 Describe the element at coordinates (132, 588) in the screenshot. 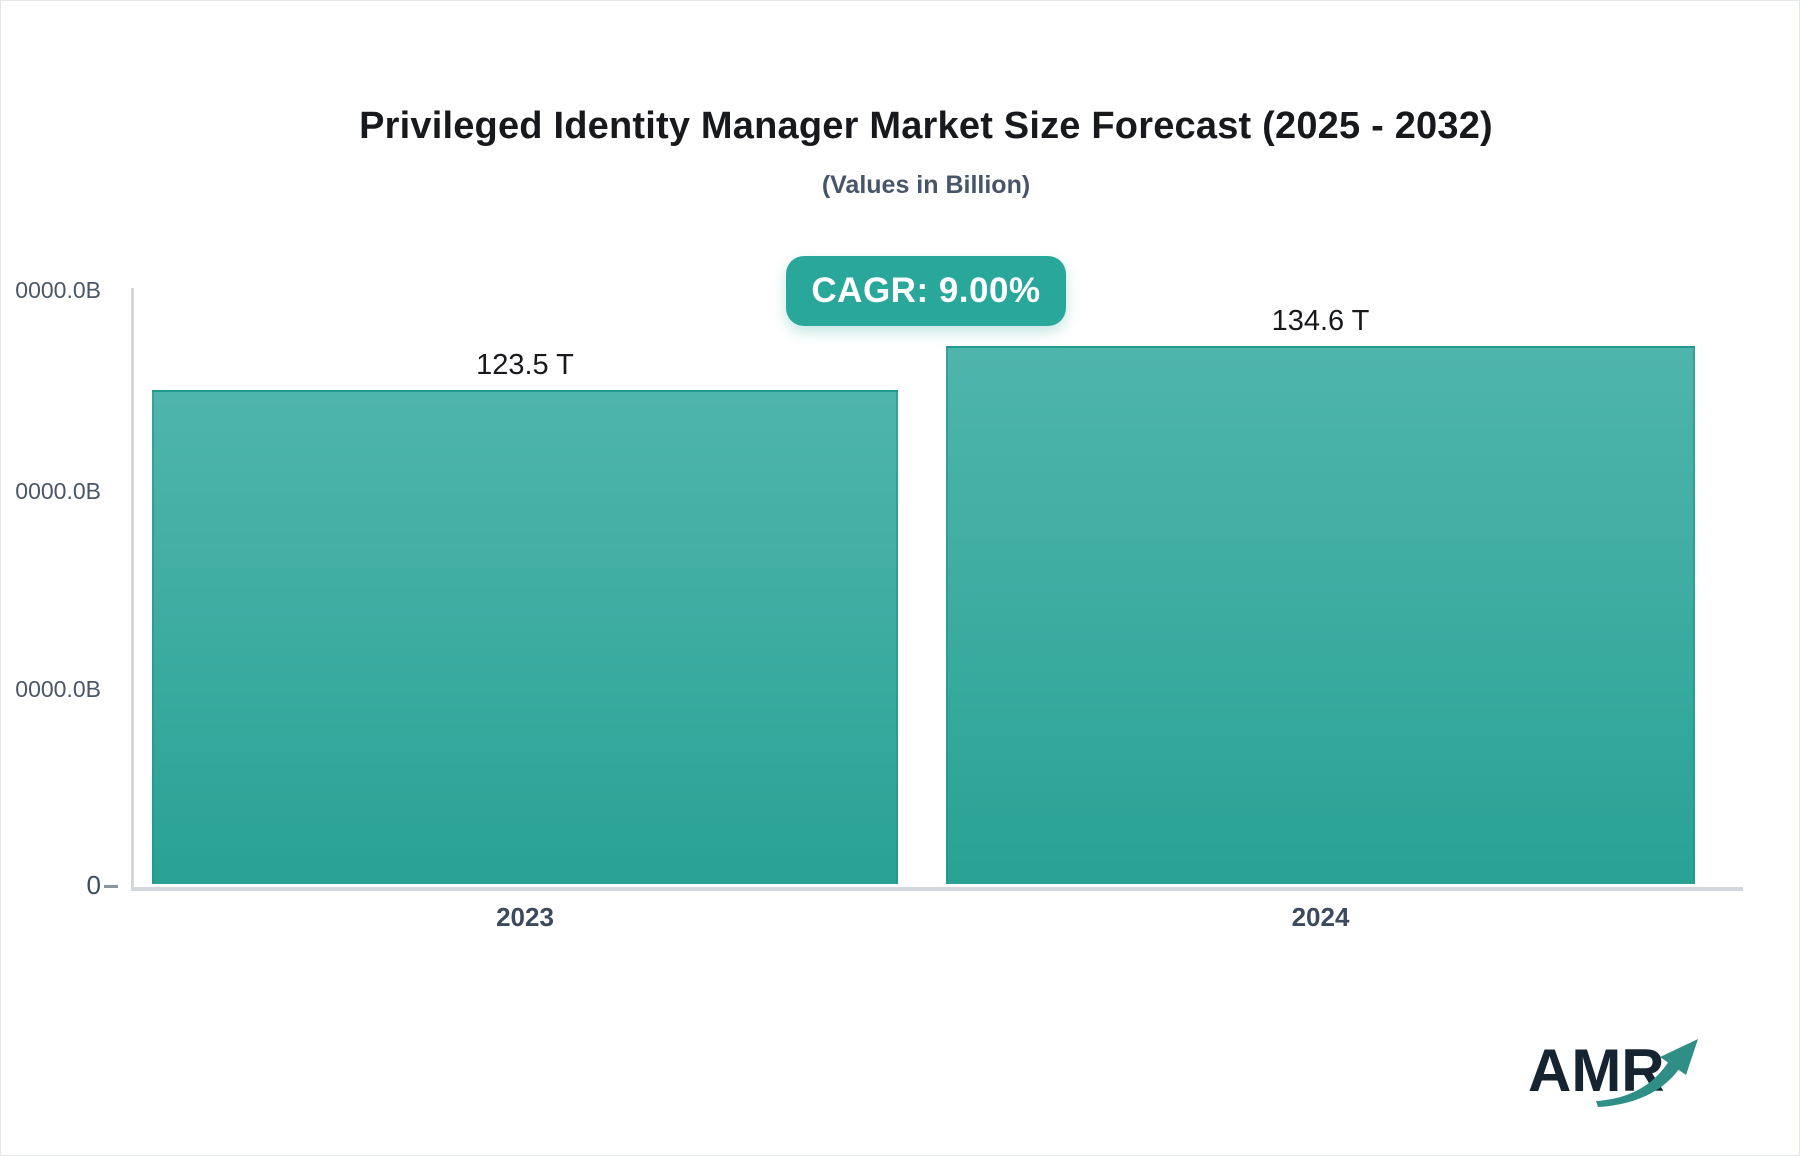

I see `y-axis-line` at that location.